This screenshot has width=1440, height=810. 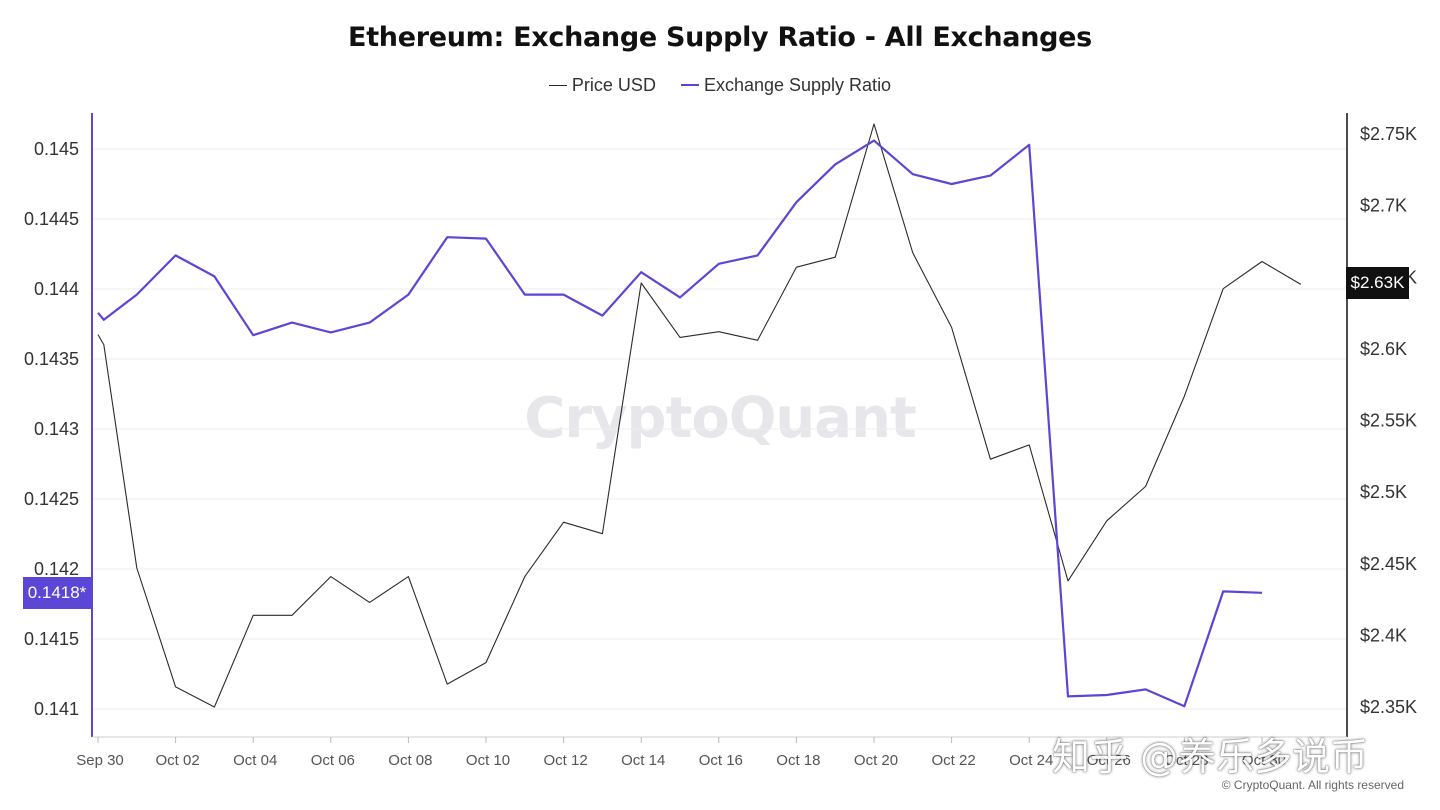 What do you see at coordinates (1388, 564) in the screenshot?
I see `right-tick-label: $2.45K` at bounding box center [1388, 564].